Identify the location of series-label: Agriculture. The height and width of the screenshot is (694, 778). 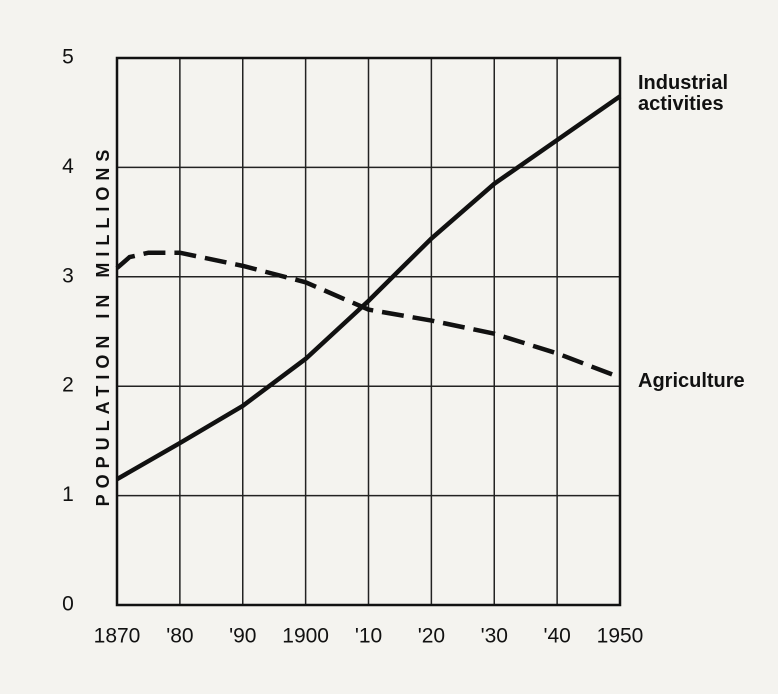
(691, 380).